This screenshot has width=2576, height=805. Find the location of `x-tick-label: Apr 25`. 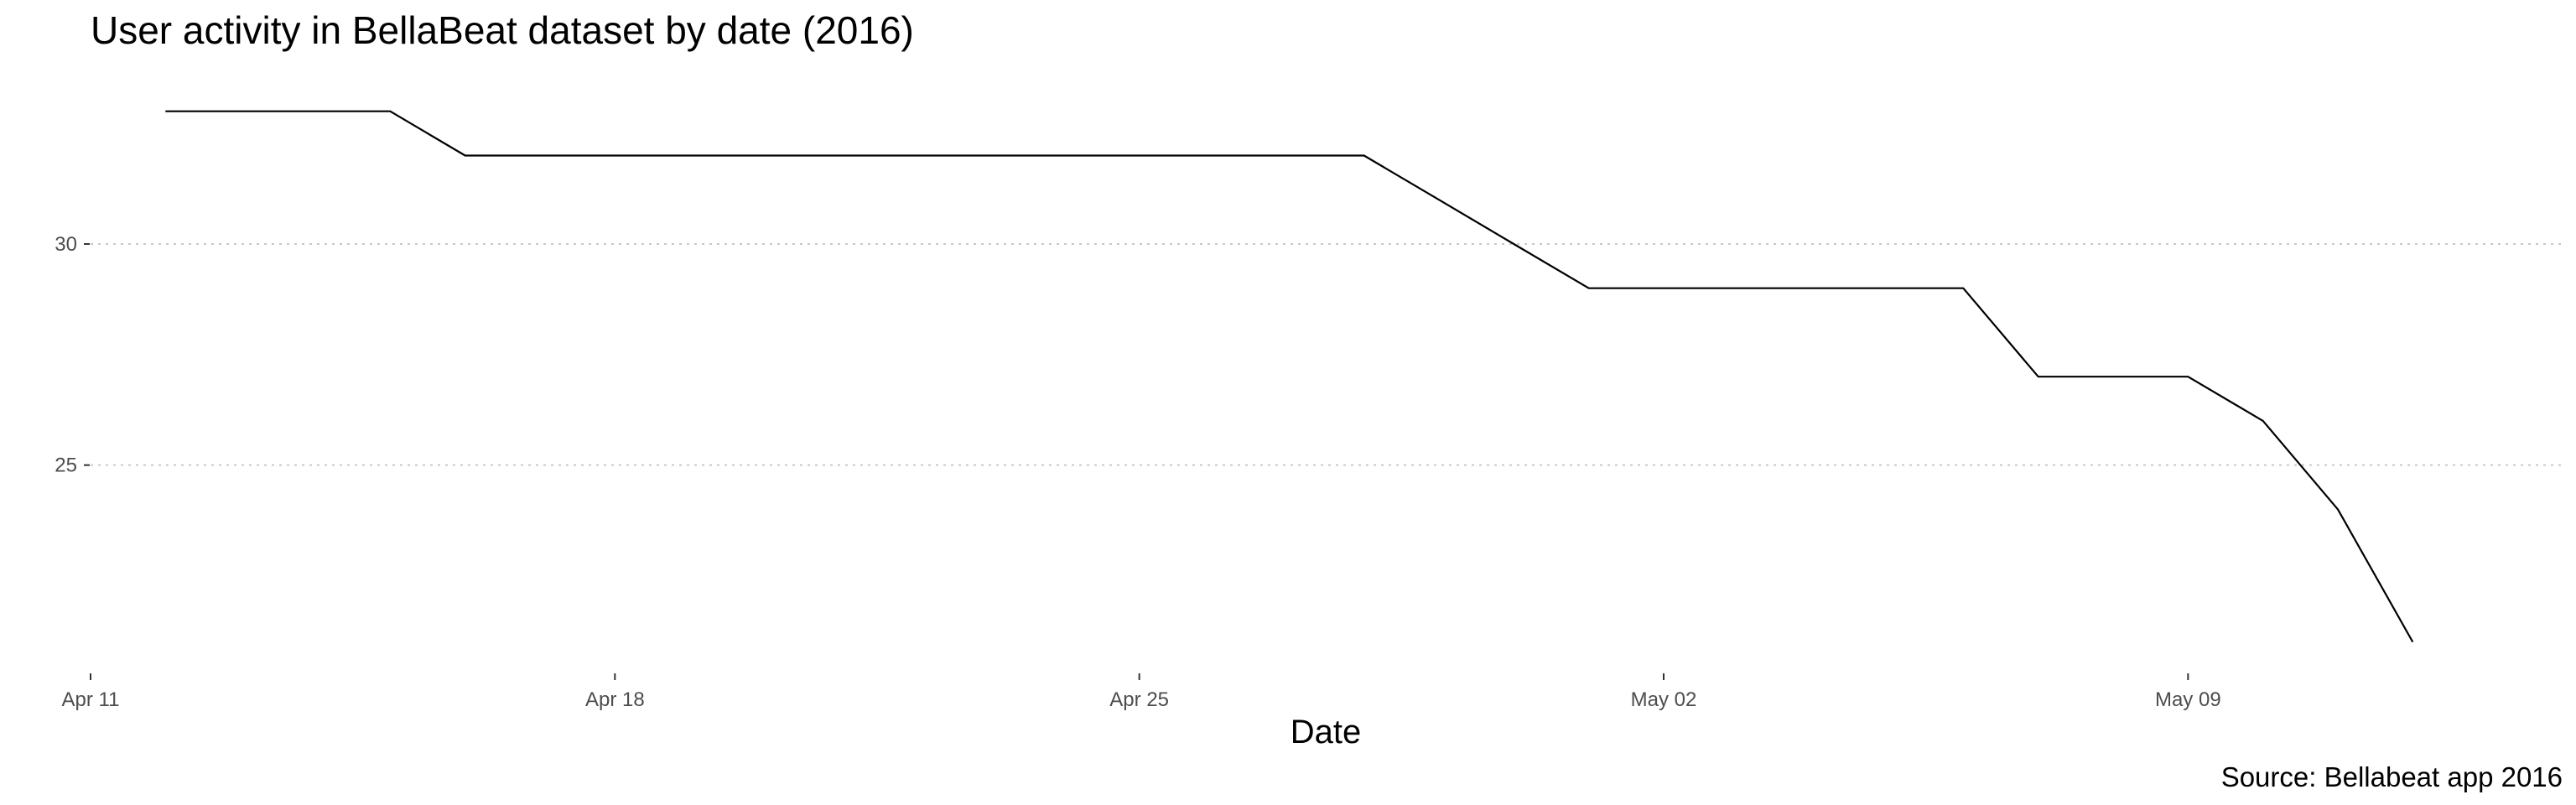

x-tick-label: Apr 25 is located at coordinates (1139, 699).